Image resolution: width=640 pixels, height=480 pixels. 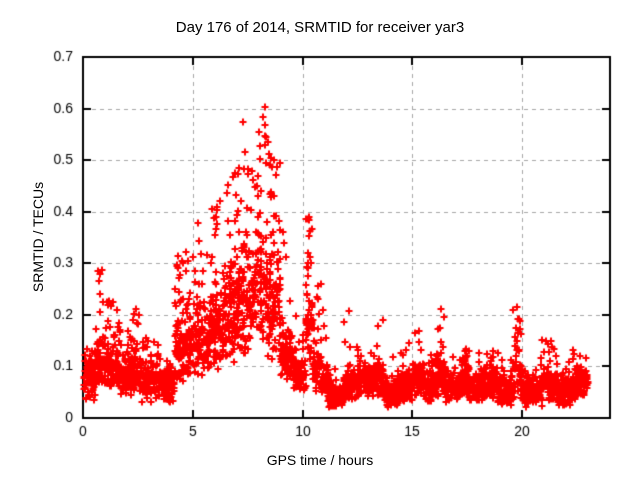 What do you see at coordinates (38, 237) in the screenshot?
I see `y-axis-label: SRMTID / TECUs` at bounding box center [38, 237].